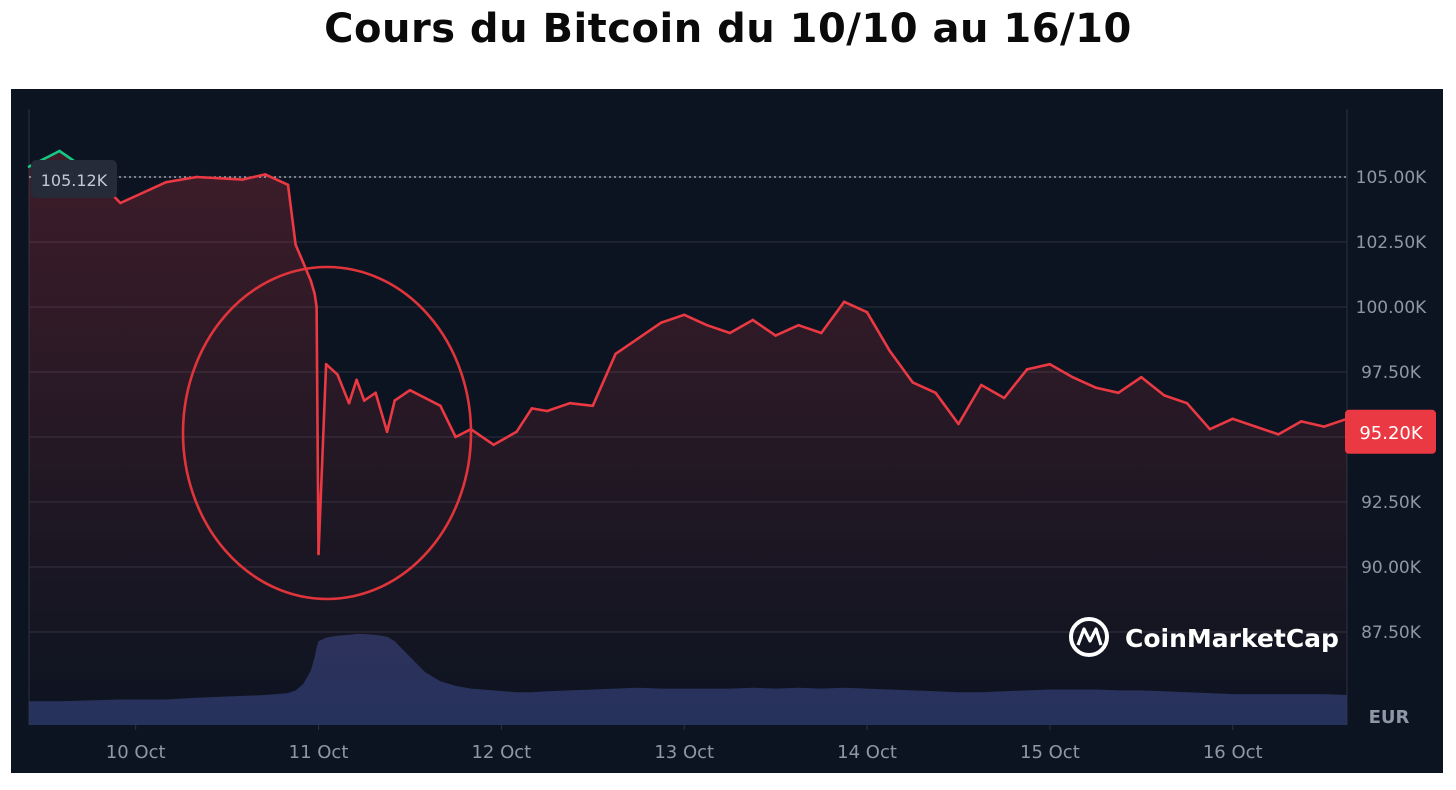  I want to click on x-tick-label: 11 Oct, so click(319, 752).